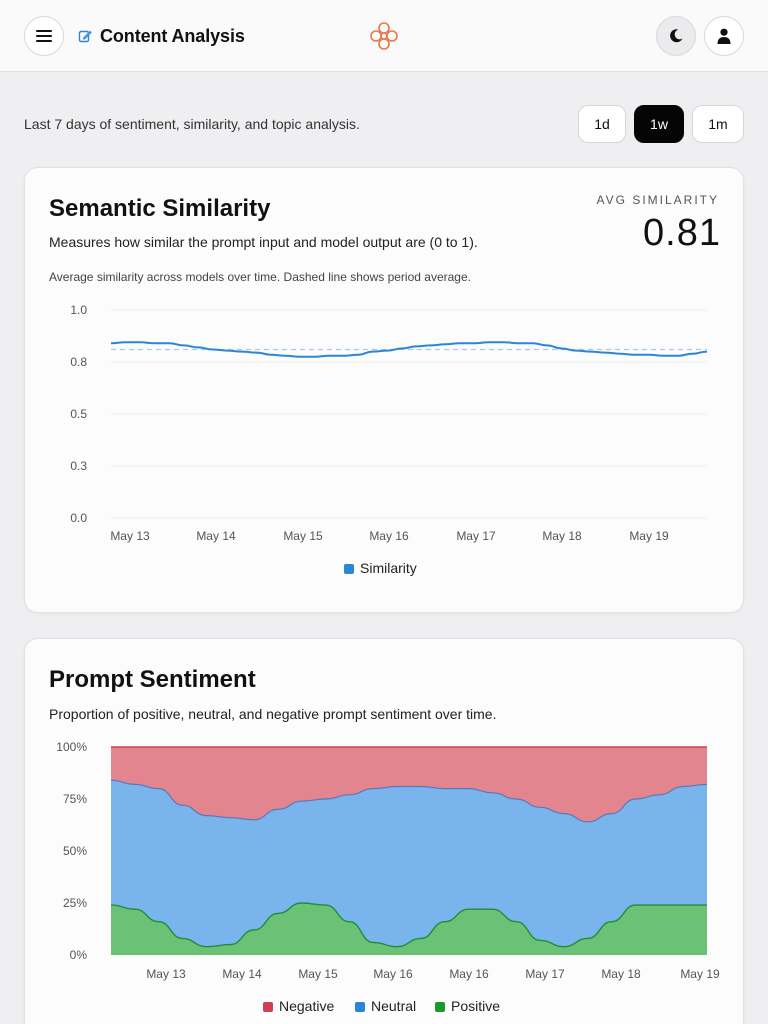 The width and height of the screenshot is (768, 1024). I want to click on positive-area, so click(409, 929).